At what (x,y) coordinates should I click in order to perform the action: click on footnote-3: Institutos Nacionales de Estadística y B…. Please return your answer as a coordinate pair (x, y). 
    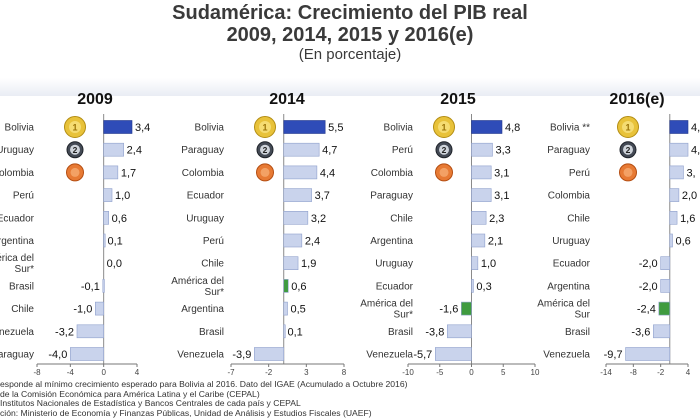
    Looking at the image, I should click on (150, 403).